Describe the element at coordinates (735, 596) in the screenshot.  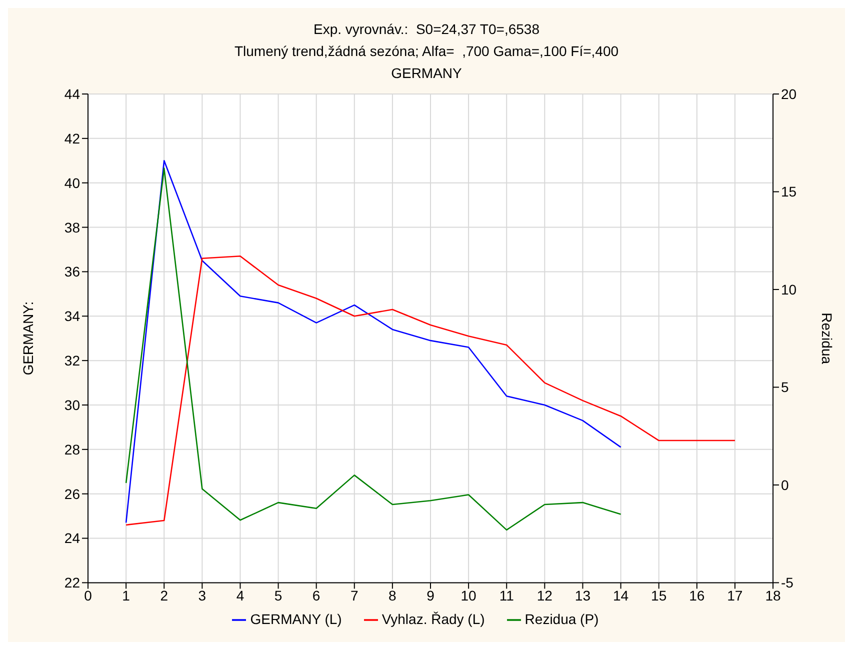
I see `x-tick-label: 17` at that location.